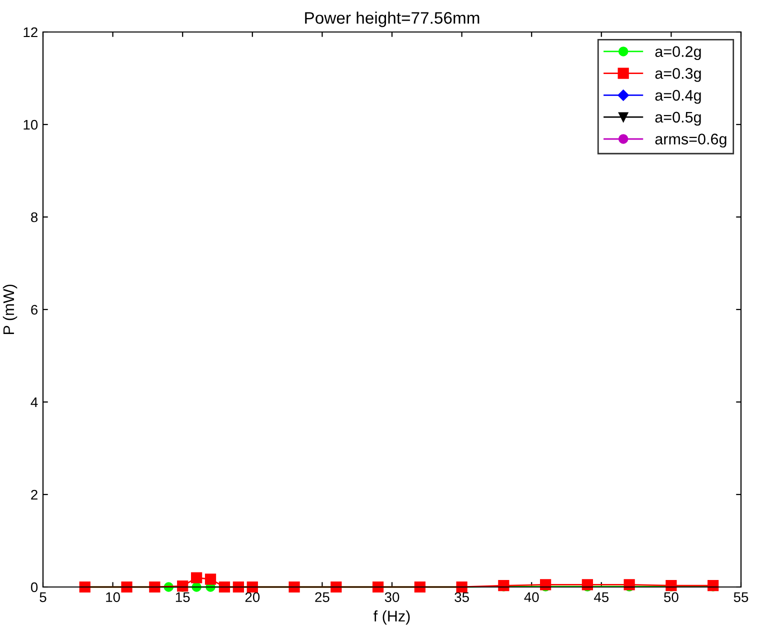 The width and height of the screenshot is (767, 630). What do you see at coordinates (392, 20) in the screenshot?
I see `chart-title: Power height=77.56mm` at bounding box center [392, 20].